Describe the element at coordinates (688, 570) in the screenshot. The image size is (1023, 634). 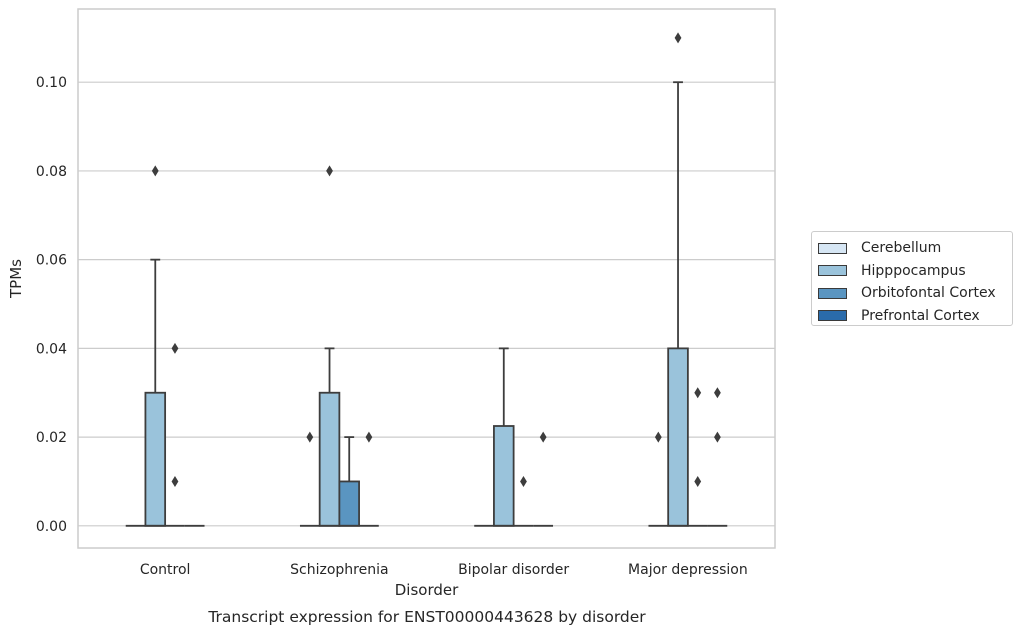
I see `x-tick-label: Major depression` at that location.